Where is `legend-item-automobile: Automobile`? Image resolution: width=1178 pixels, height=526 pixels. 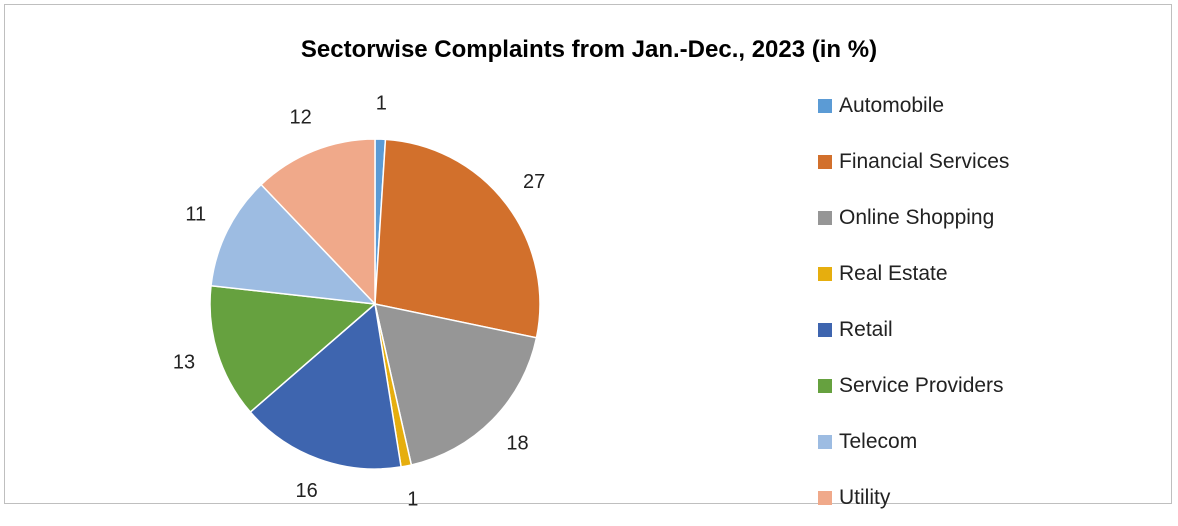
legend-item-automobile: Automobile is located at coordinates (913, 106).